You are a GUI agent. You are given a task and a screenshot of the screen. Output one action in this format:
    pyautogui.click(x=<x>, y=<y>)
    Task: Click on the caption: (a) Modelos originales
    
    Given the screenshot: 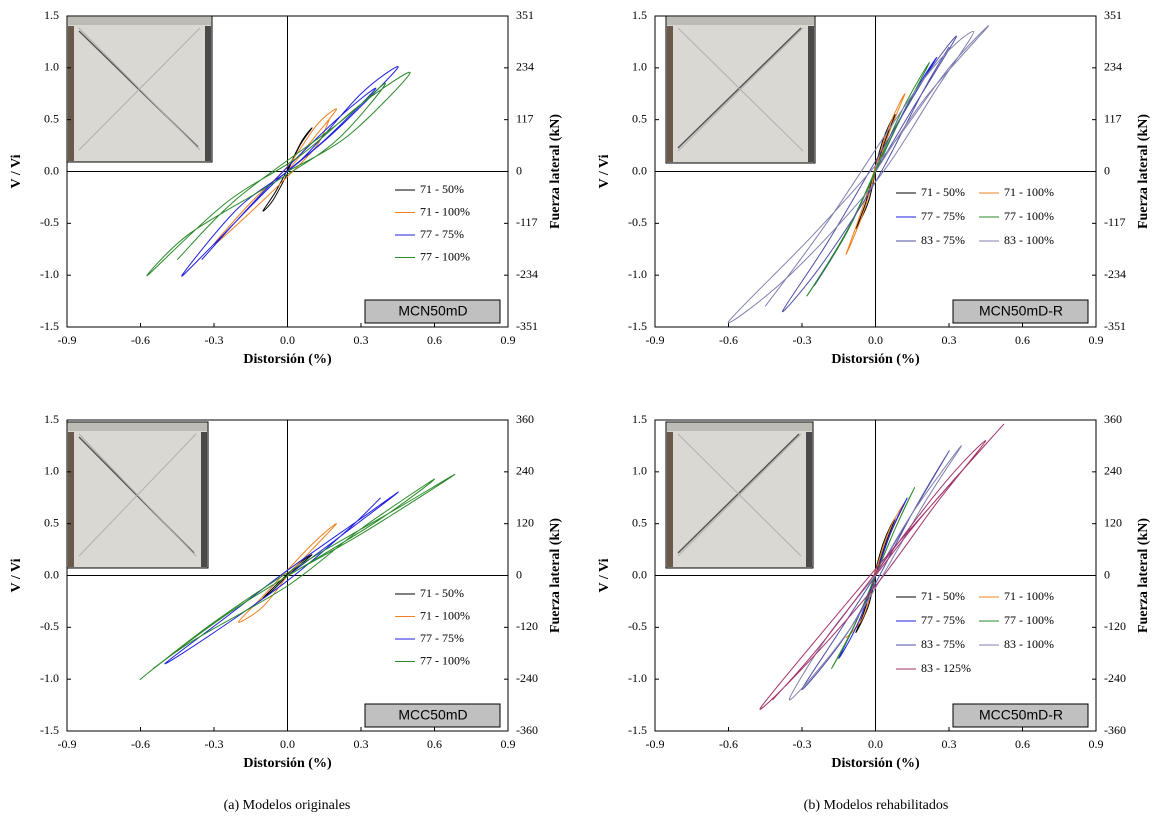 What is the action you would take?
    pyautogui.click(x=287, y=805)
    